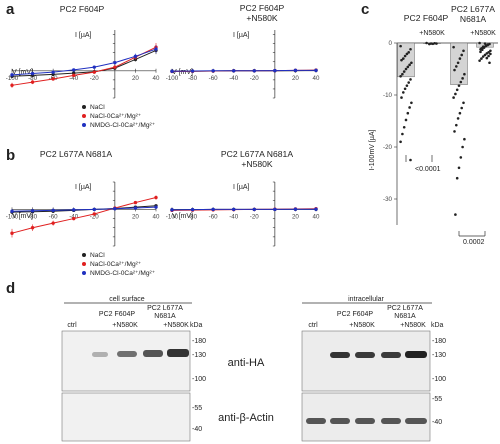 The image size is (500, 444). Describe the element at coordinates (405, 308) in the screenshot. I see `blot-right-l677a-1: PC2 L677A` at that location.